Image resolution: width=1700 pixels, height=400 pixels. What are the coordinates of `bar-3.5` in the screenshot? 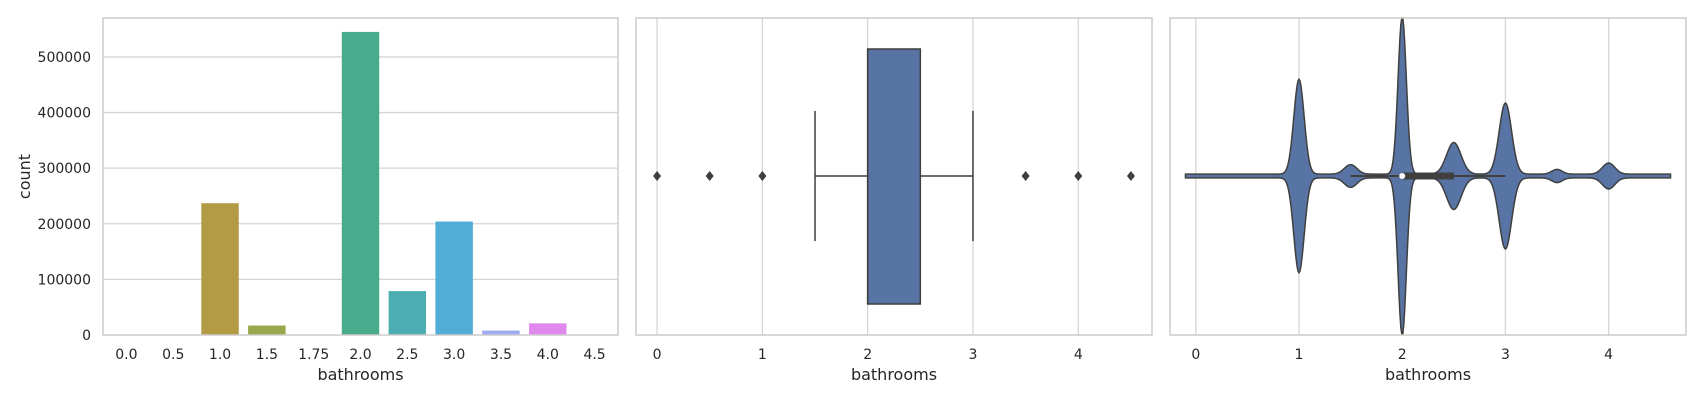 It's located at (501, 332).